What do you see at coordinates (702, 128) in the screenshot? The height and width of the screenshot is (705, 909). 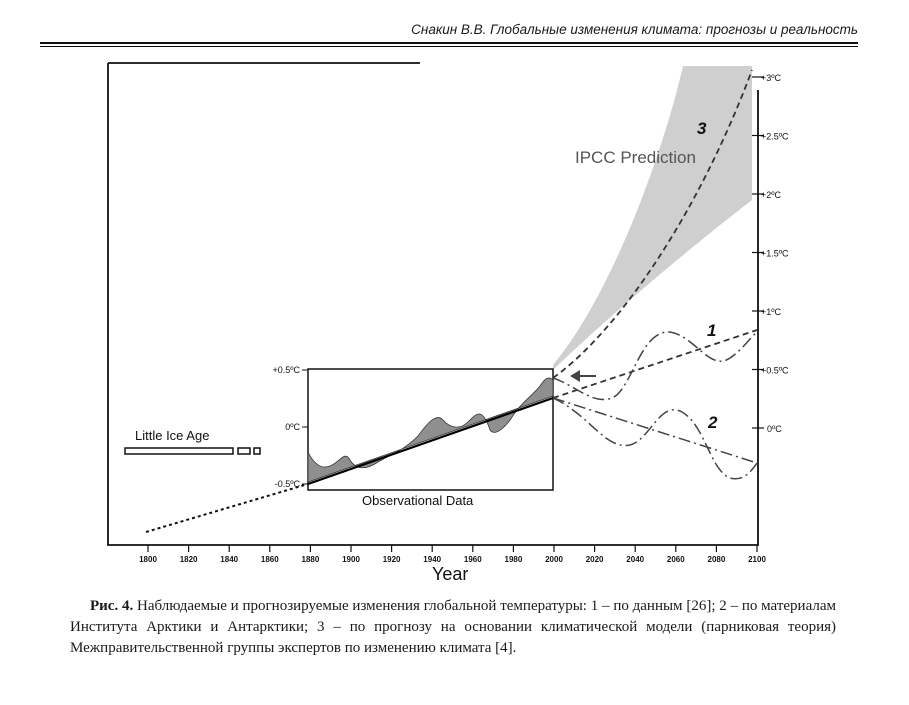 I see `curve-label-3: 3` at bounding box center [702, 128].